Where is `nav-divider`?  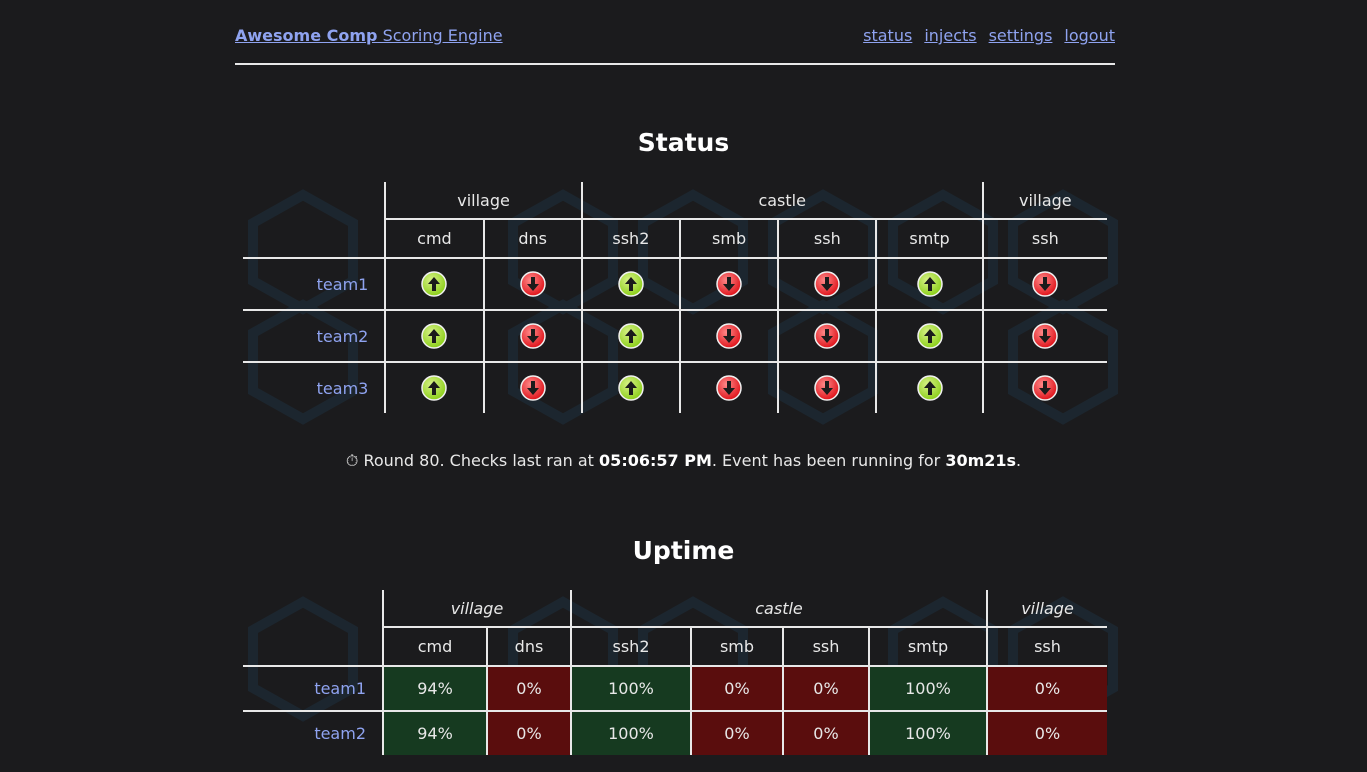 nav-divider is located at coordinates (675, 64).